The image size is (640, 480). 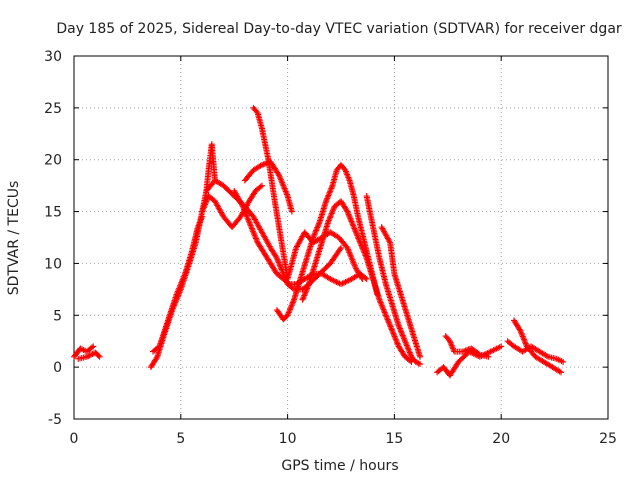 I want to click on y-tick-label: 10, so click(x=53, y=264).